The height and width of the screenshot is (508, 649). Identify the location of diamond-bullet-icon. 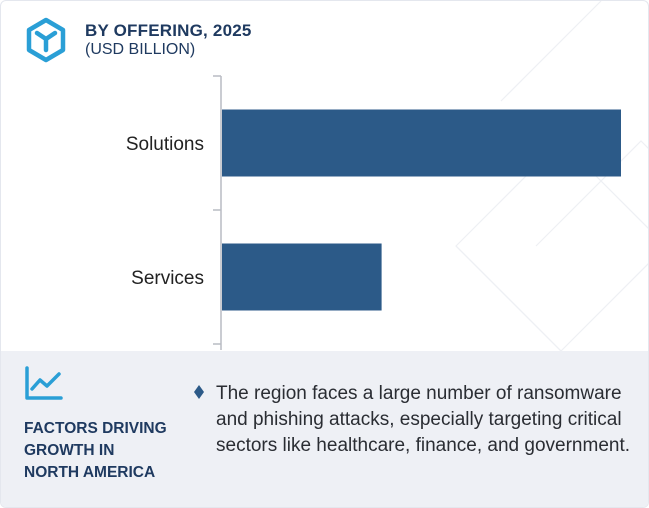
(199, 392).